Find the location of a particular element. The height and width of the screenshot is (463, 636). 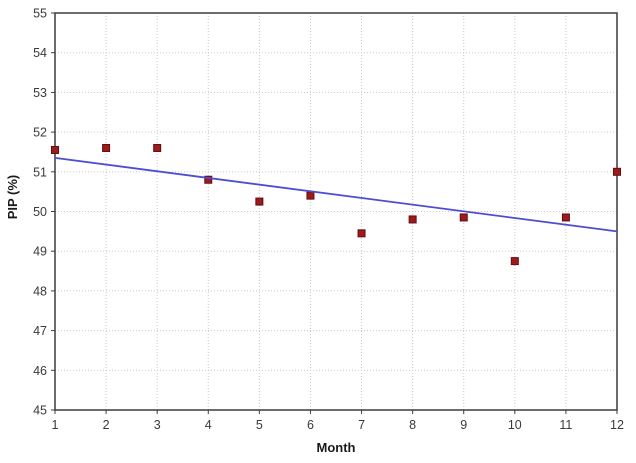

x-tick-label: 9 is located at coordinates (463, 425).